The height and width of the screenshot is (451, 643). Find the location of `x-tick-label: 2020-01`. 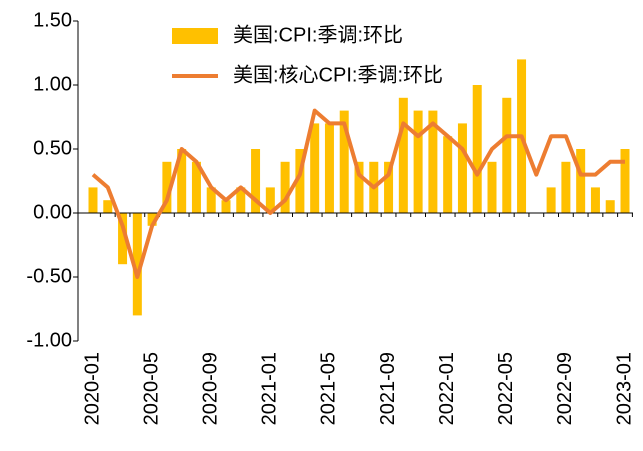

x-tick-label: 2020-01 is located at coordinates (92, 388).